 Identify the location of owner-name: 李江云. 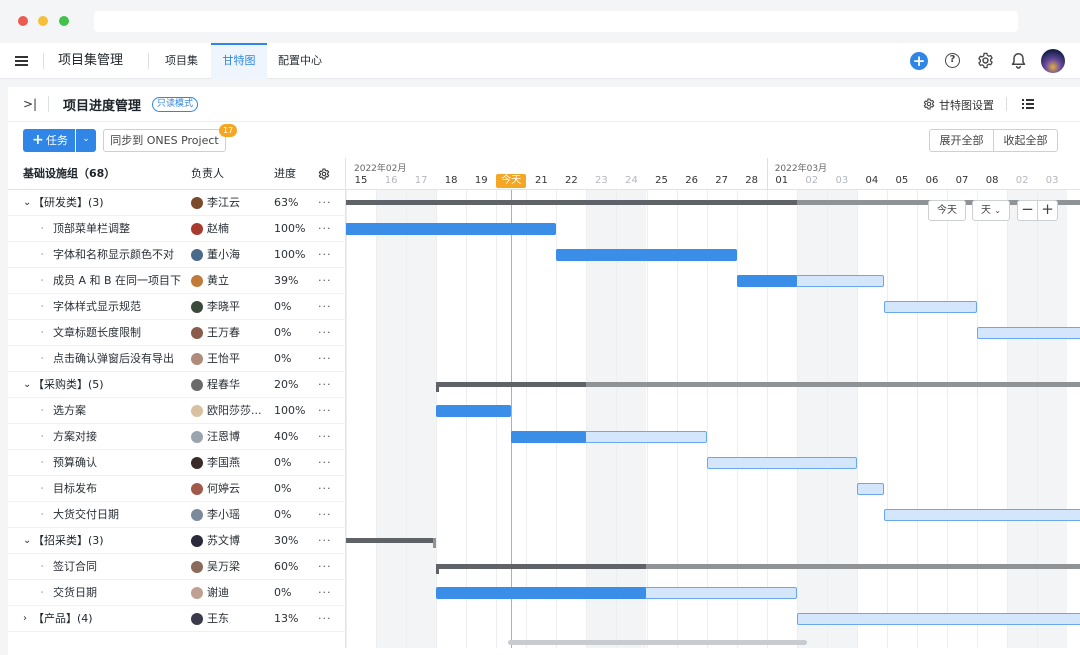
(223, 202).